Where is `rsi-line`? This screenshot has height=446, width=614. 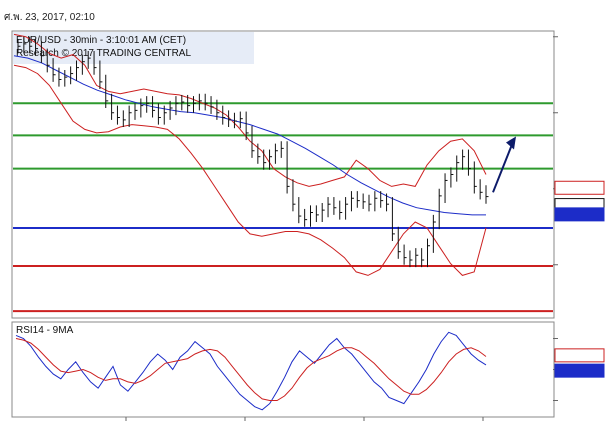 rsi-line is located at coordinates (251, 371).